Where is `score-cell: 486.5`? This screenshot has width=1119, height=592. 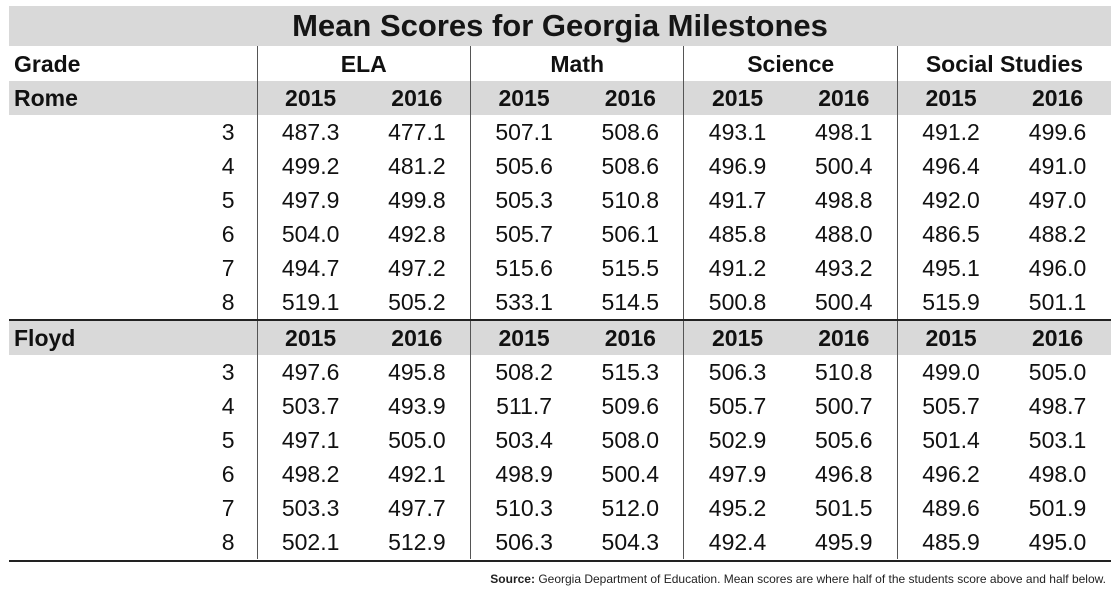
score-cell: 486.5 is located at coordinates (950, 234).